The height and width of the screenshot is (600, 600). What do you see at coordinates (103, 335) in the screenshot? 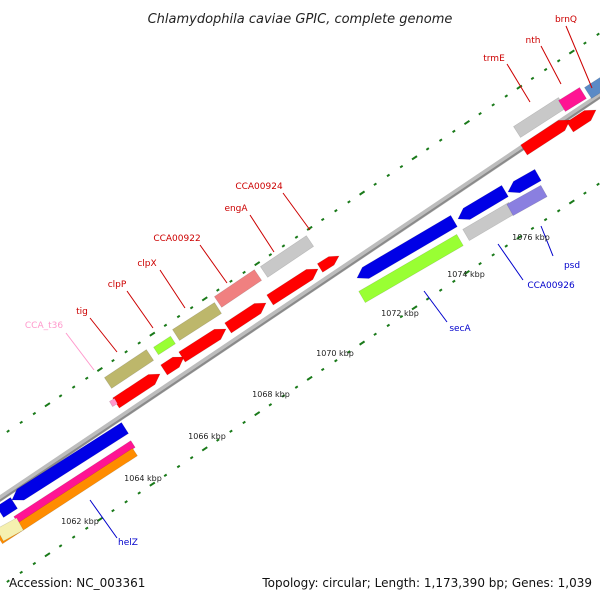
I see `leader-tig` at bounding box center [103, 335].